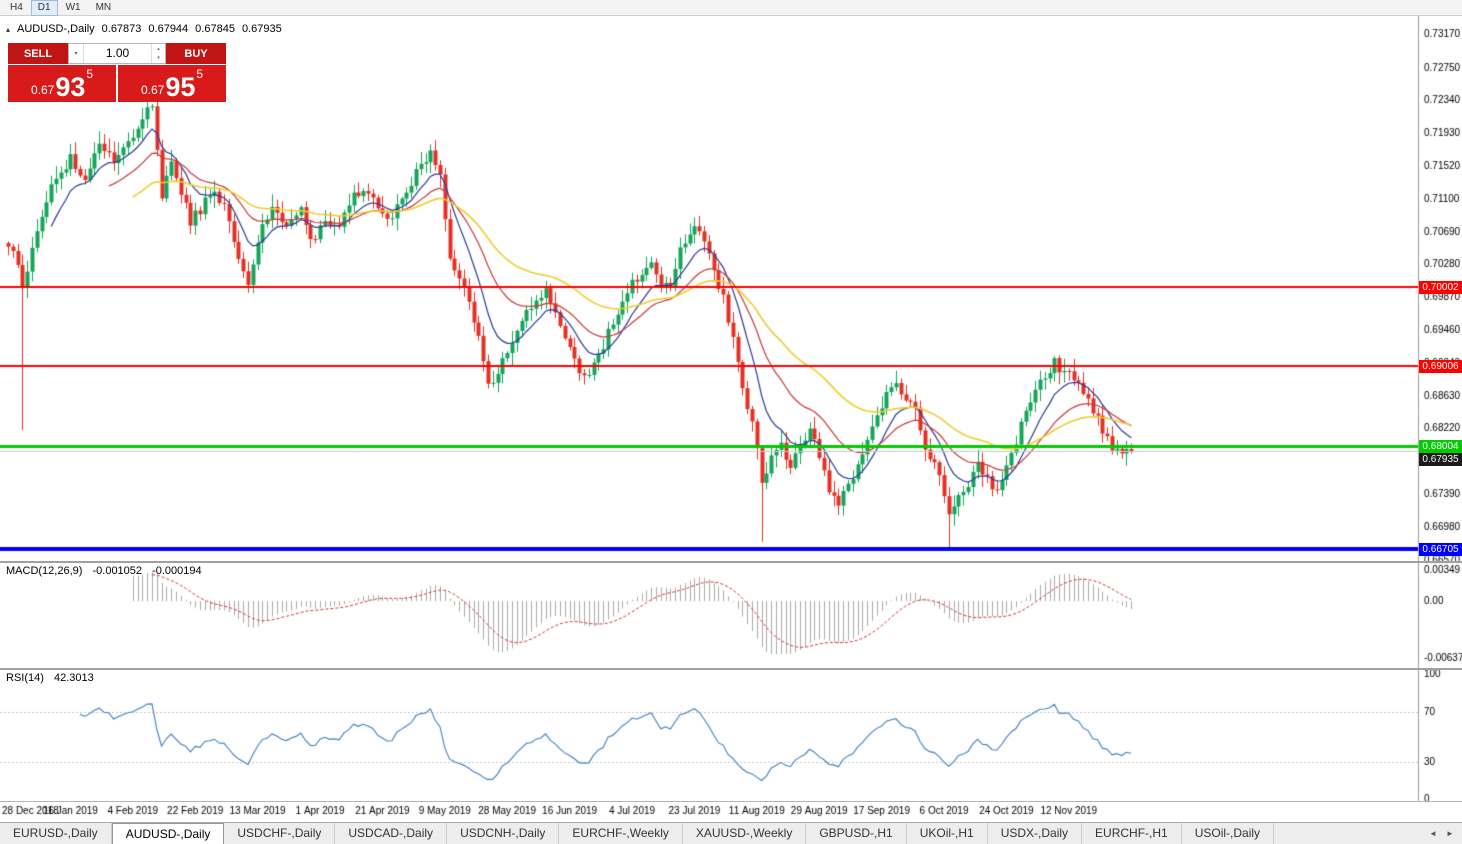 This screenshot has height=844, width=1462. What do you see at coordinates (947, 833) in the screenshot?
I see `tab-ukoil-h1: UKOil-,H1` at bounding box center [947, 833].